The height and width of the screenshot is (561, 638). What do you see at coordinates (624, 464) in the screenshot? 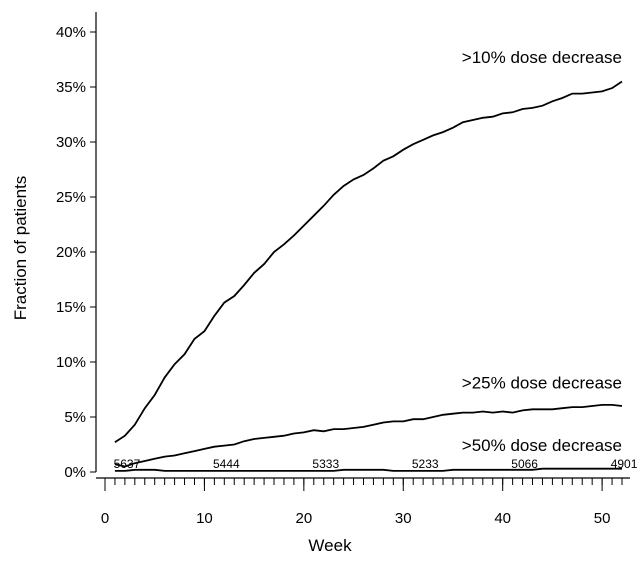
I see `at-risk-count: 4901` at bounding box center [624, 464].